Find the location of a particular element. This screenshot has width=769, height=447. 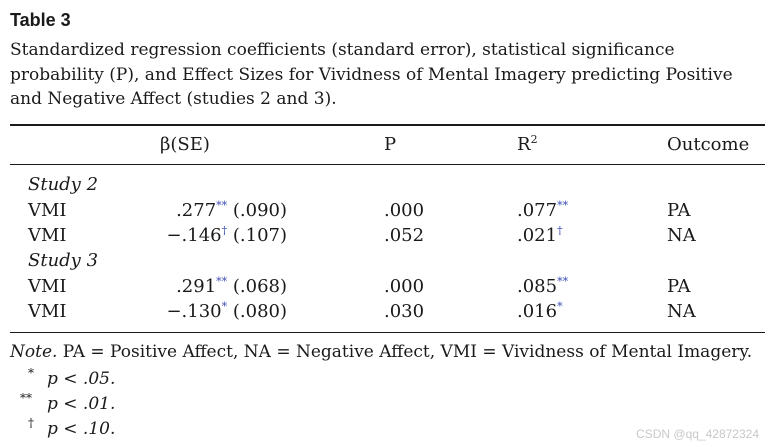

beta-value: .277** (.090) is located at coordinates (231, 210).